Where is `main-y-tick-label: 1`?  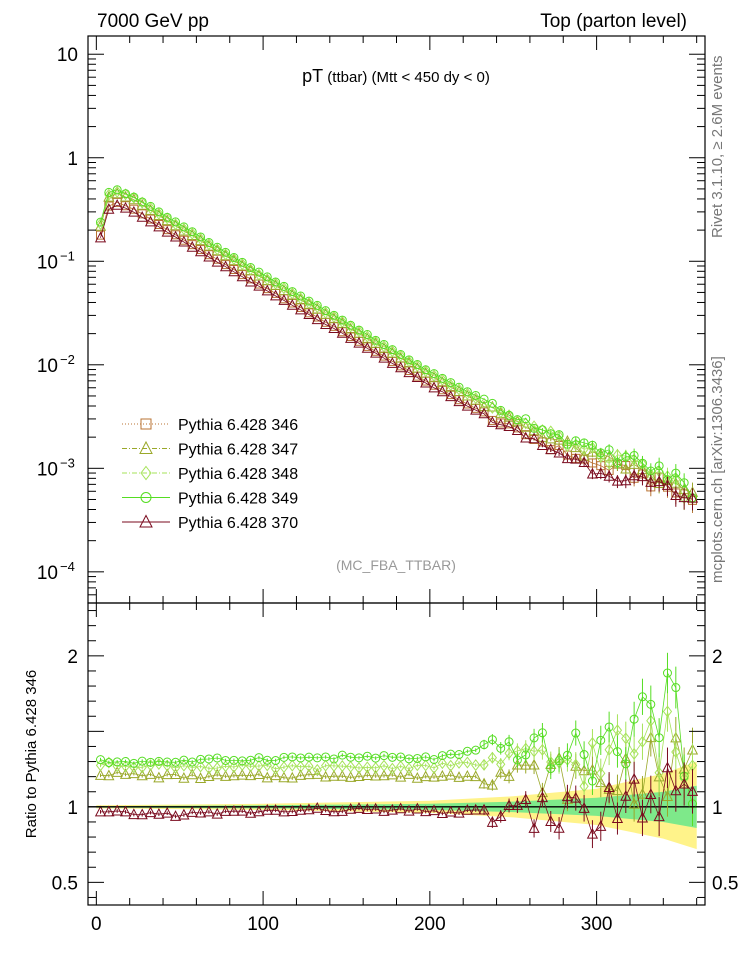
main-y-tick-label: 1 is located at coordinates (72, 159).